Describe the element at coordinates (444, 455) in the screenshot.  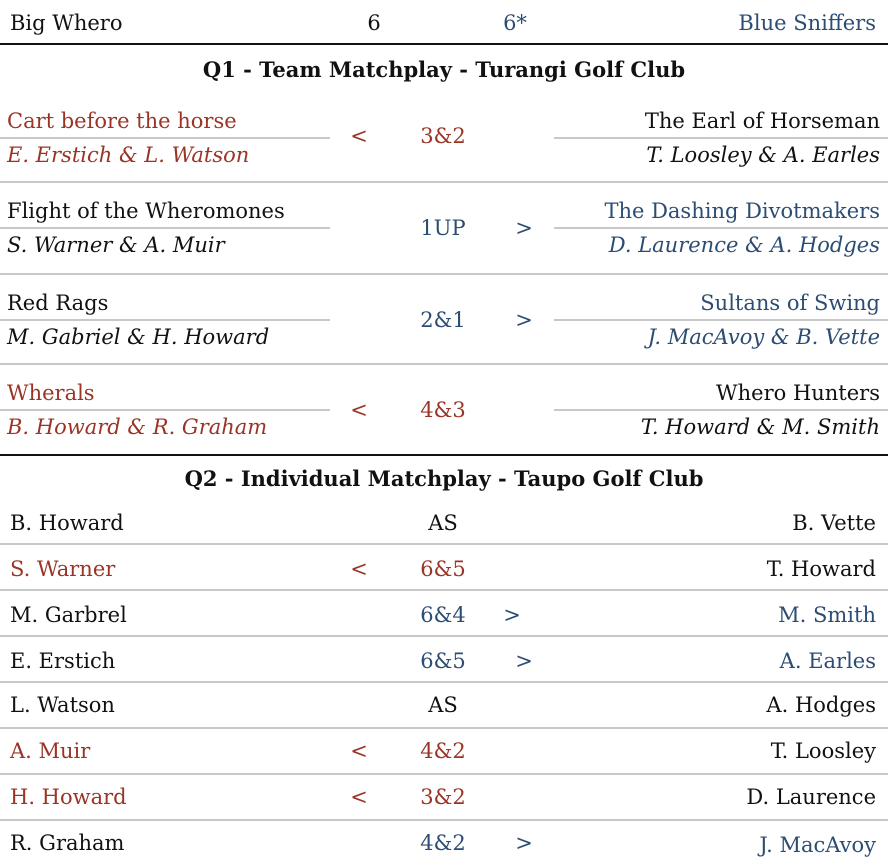
I see `section-divider` at that location.